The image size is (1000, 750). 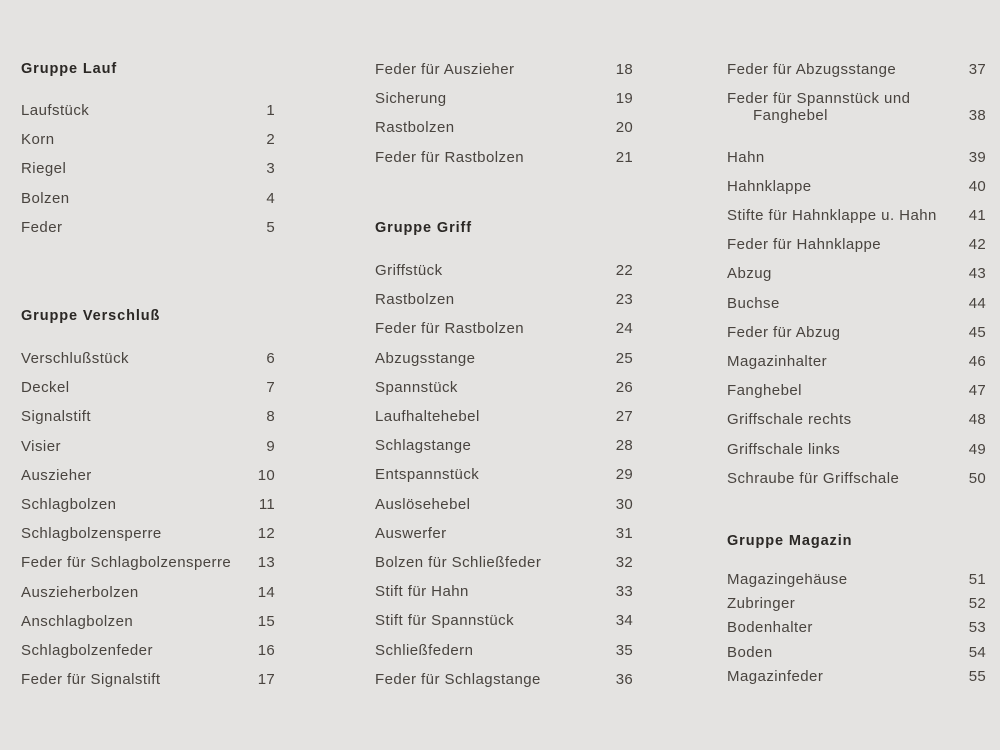 What do you see at coordinates (266, 650) in the screenshot?
I see `entry-number: 16` at bounding box center [266, 650].